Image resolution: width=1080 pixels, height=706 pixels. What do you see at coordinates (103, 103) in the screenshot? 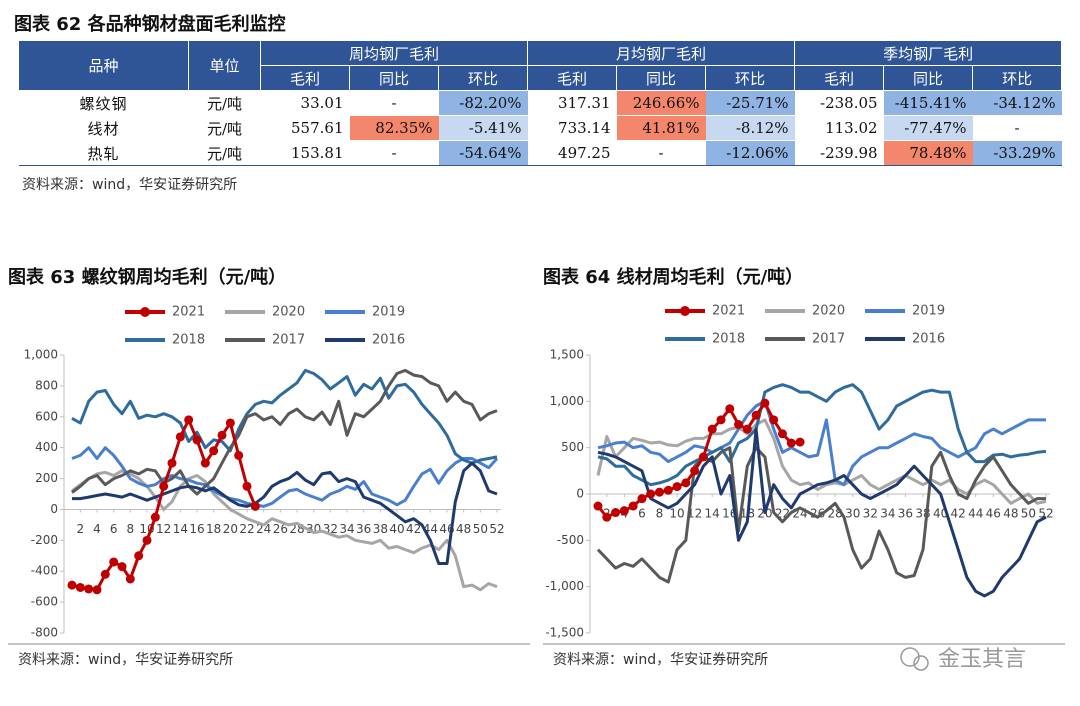
I see `table-cell: 螺纹钢` at bounding box center [103, 103].